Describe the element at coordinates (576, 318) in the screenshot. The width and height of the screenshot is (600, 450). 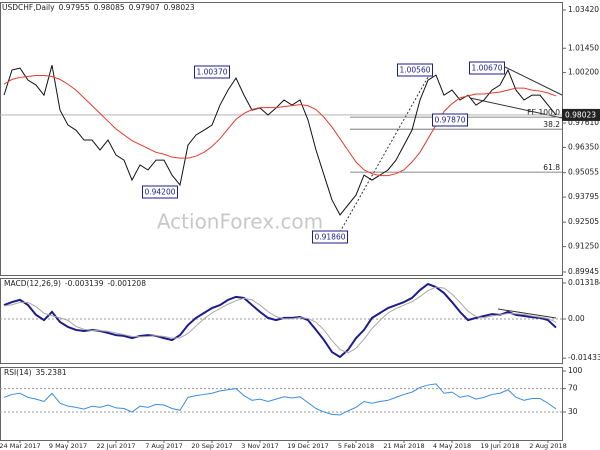
I see `y-tick-label: 0.00` at that location.